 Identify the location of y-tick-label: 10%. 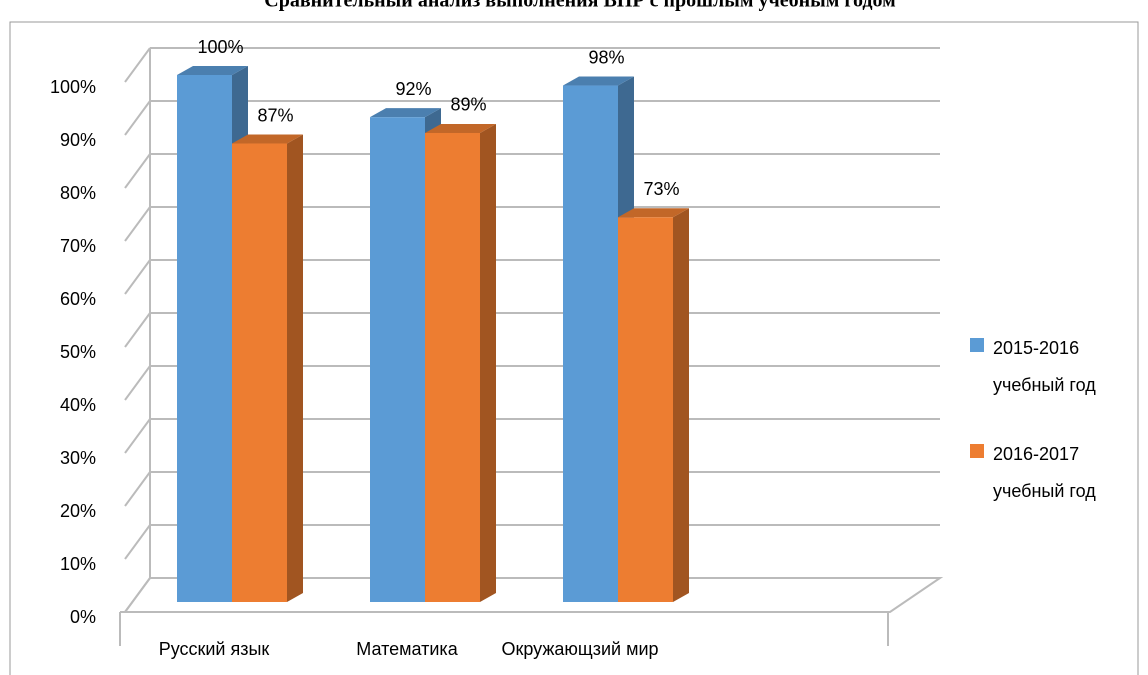
(78, 564).